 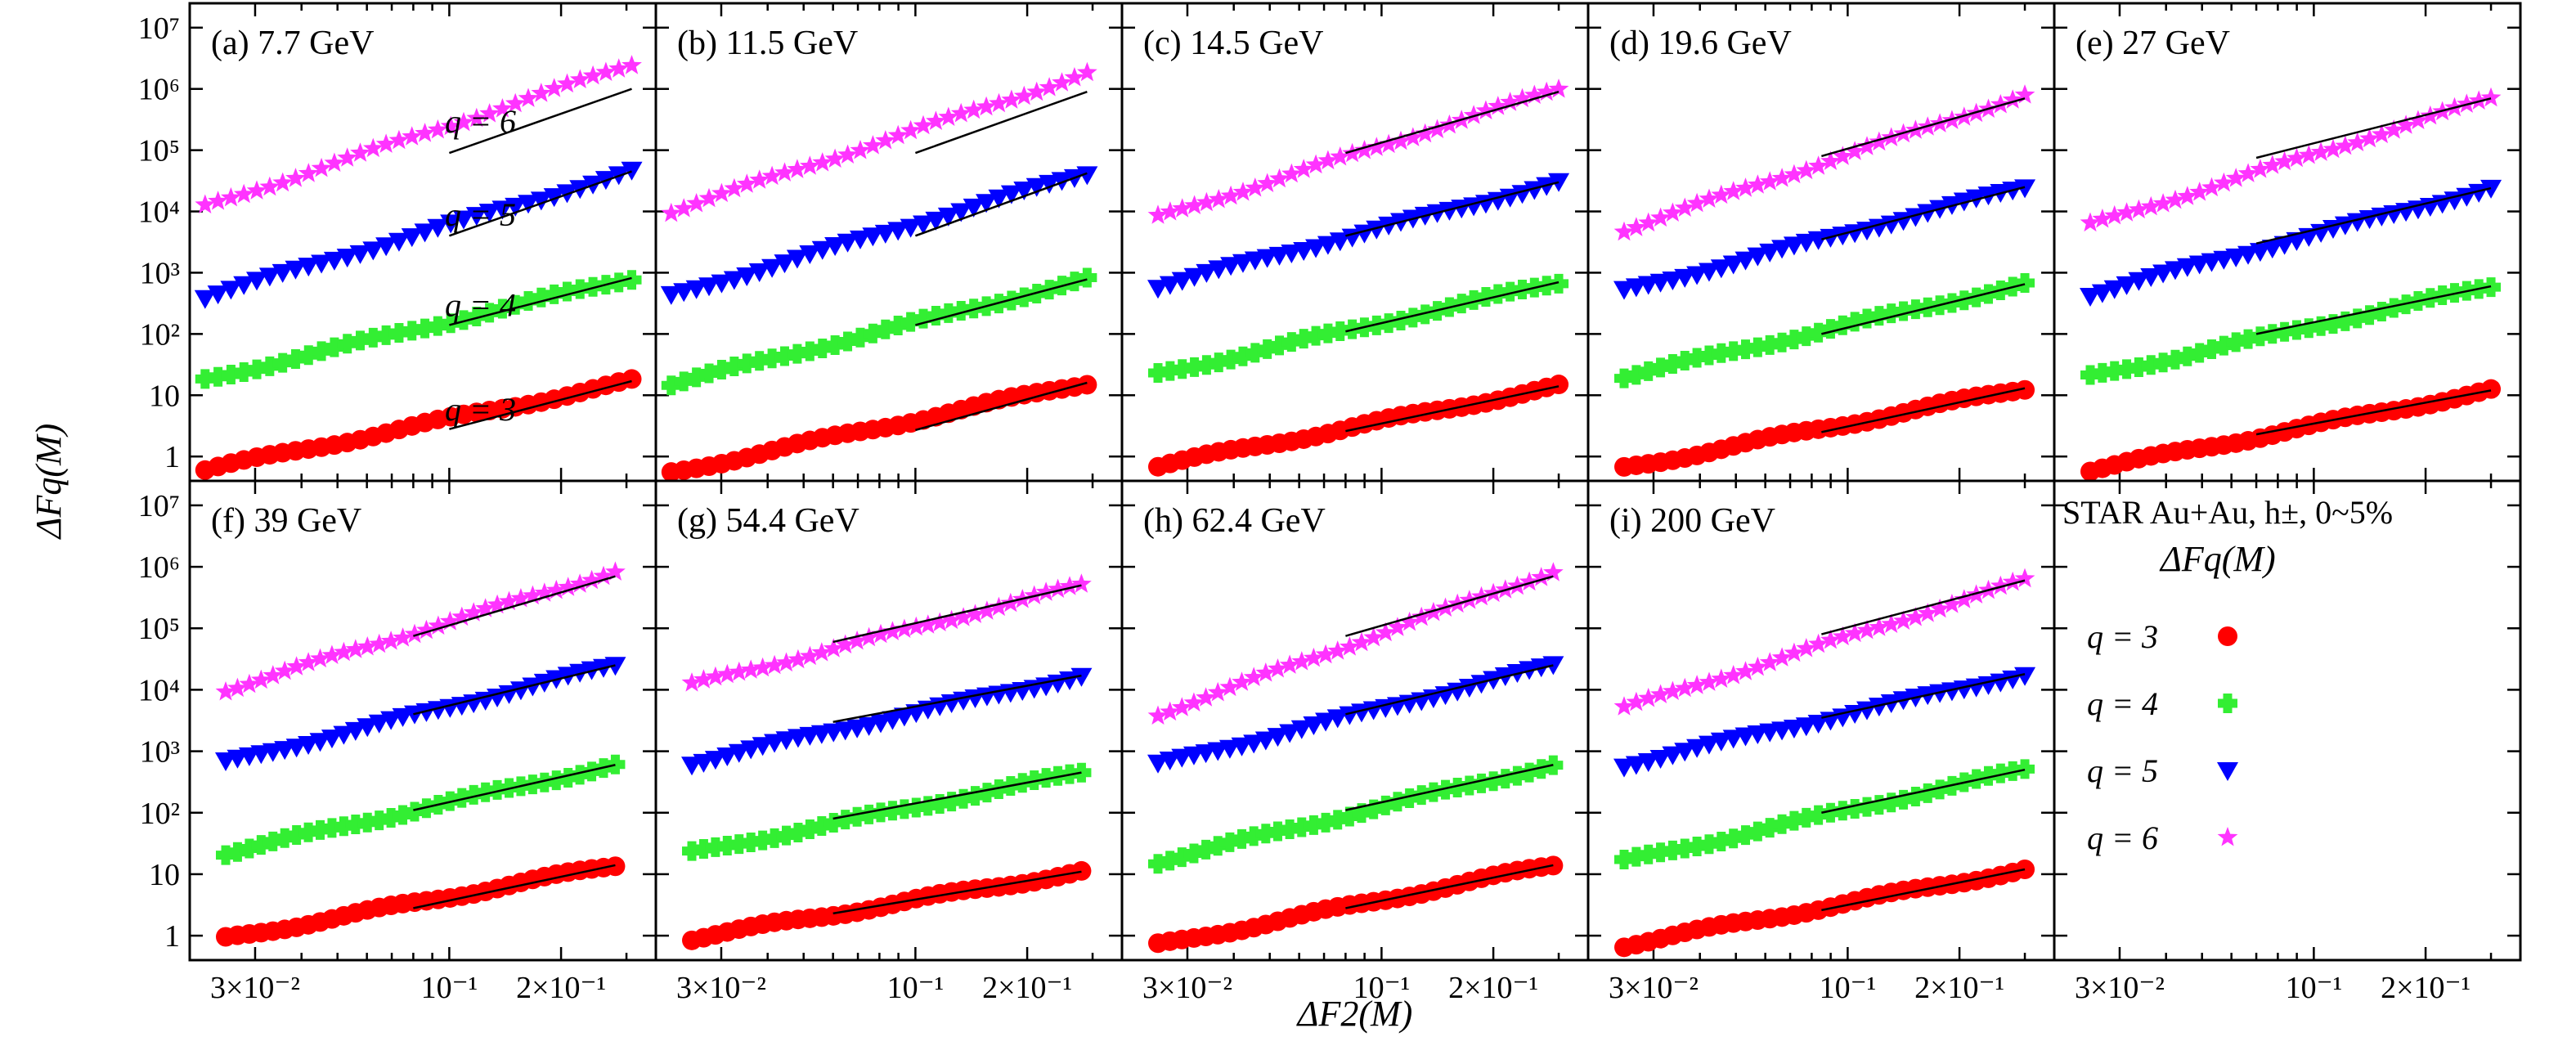 I want to click on y-tick-label: 10⁷, so click(x=159, y=28).